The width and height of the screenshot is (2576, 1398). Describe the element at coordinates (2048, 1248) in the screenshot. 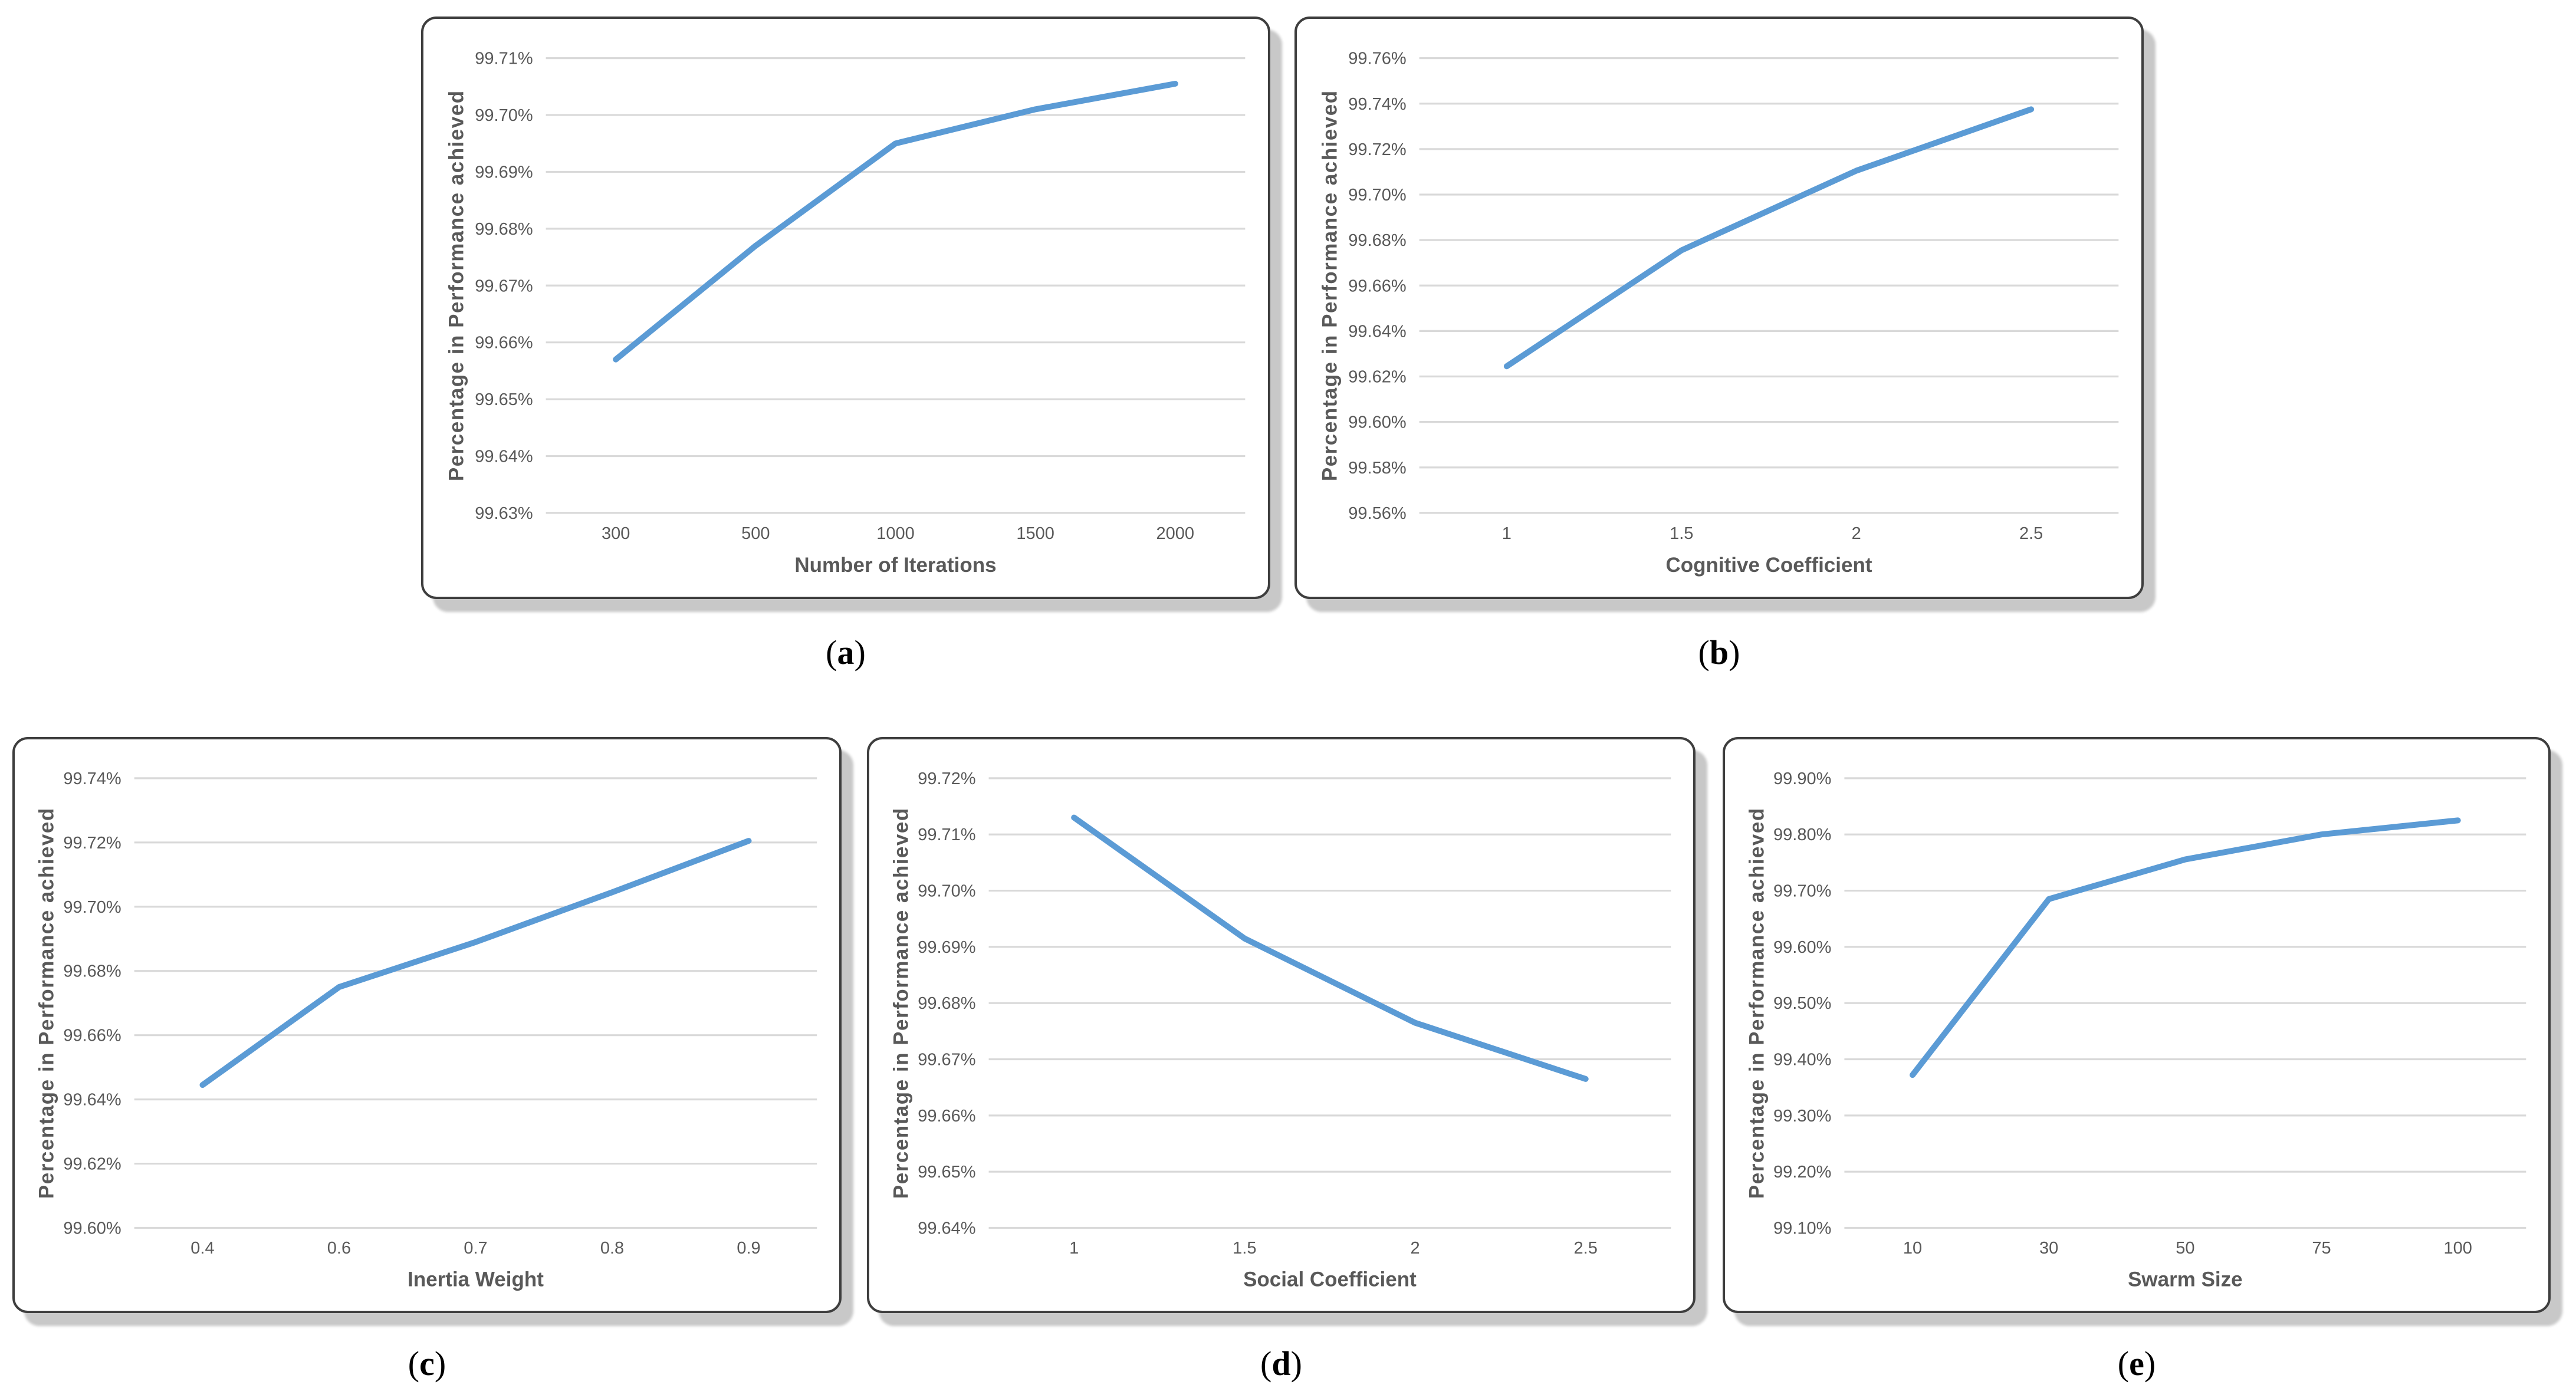

I see `x-tick-label: 30` at that location.